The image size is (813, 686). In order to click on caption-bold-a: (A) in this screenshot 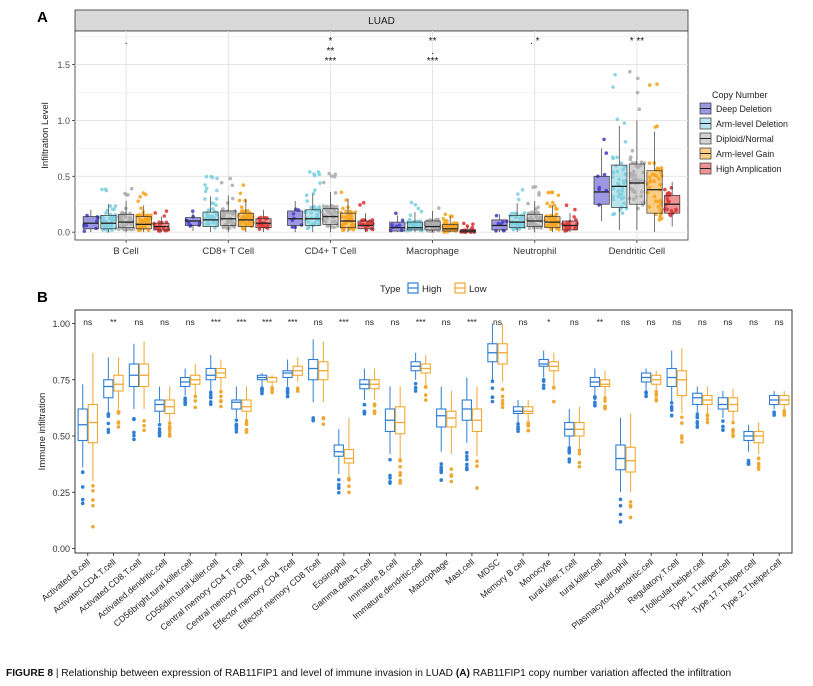, I will do `click(462, 673)`.